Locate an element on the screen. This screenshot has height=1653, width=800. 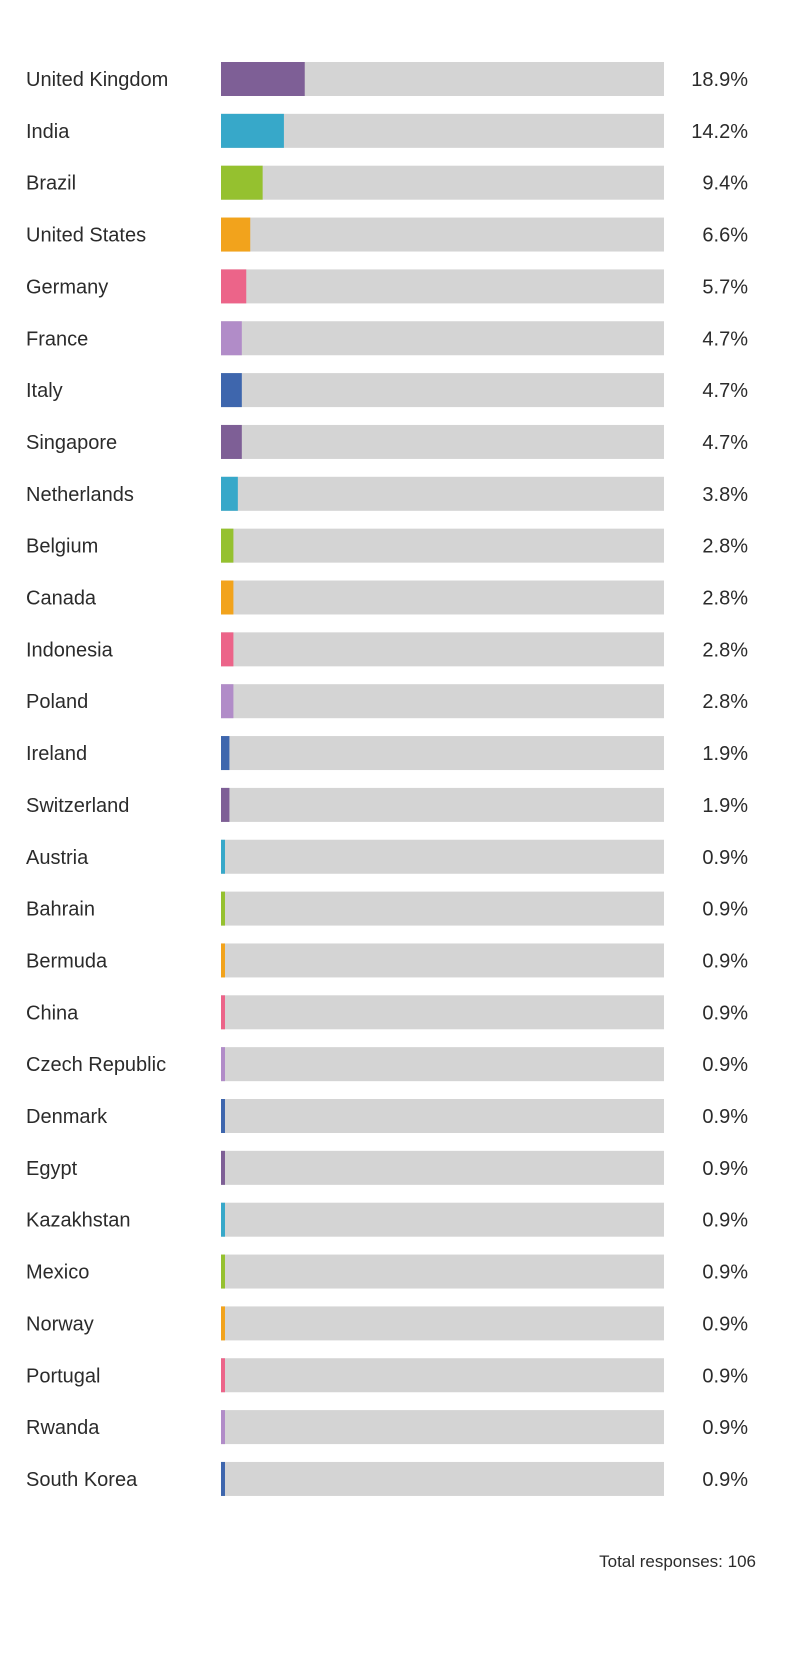
chart-row: China 0.9% is located at coordinates (387, 1012).